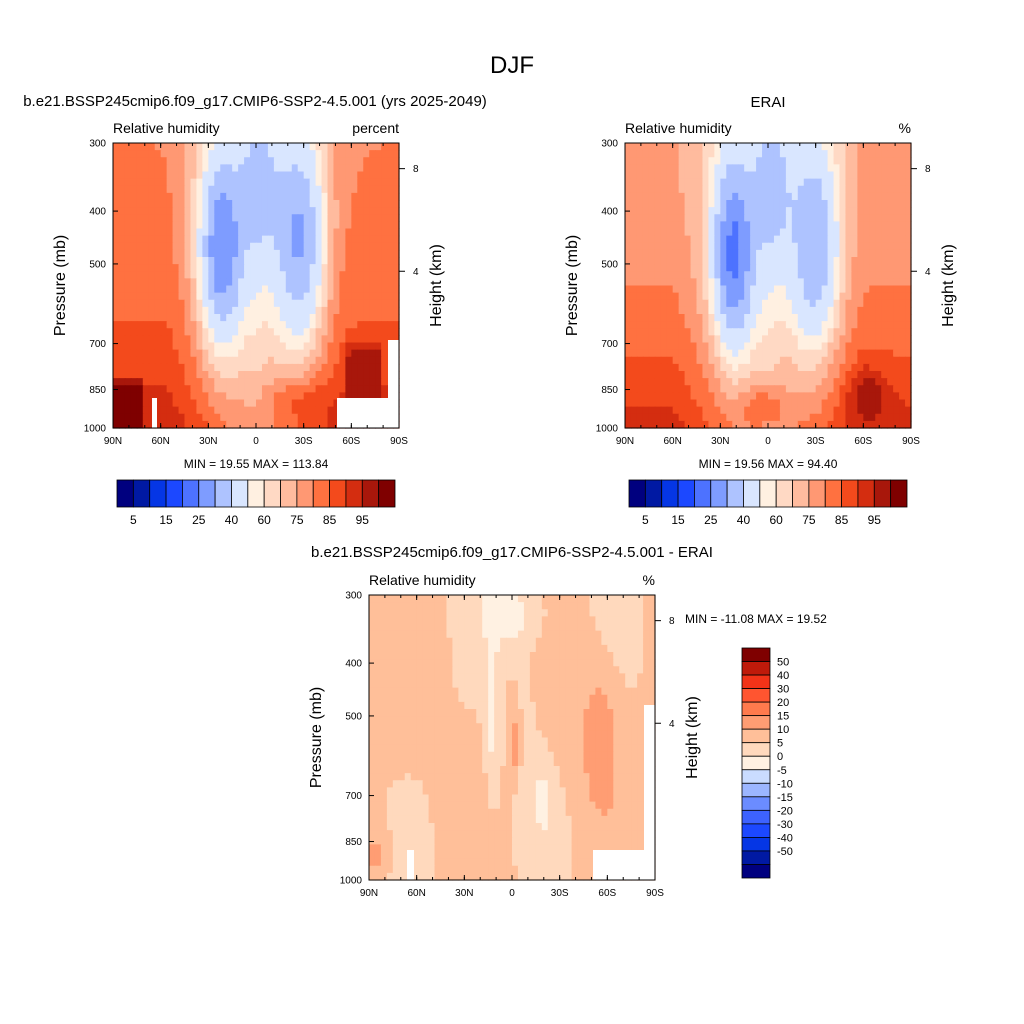 The height and width of the screenshot is (1024, 1024). Describe the element at coordinates (672, 441) in the screenshot. I see `x-tick-label: 60N` at that location.